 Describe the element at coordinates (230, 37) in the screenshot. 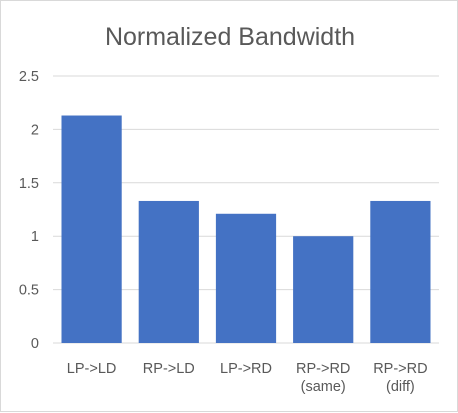

I see `chart-title: Normalized Bandwidth` at that location.